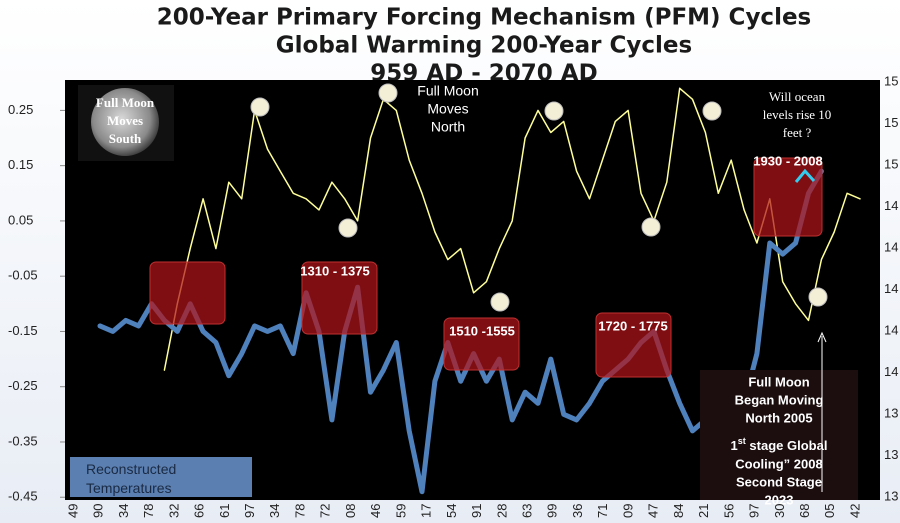  Describe the element at coordinates (199, 511) in the screenshot. I see `x-tick-label: 66` at that location.